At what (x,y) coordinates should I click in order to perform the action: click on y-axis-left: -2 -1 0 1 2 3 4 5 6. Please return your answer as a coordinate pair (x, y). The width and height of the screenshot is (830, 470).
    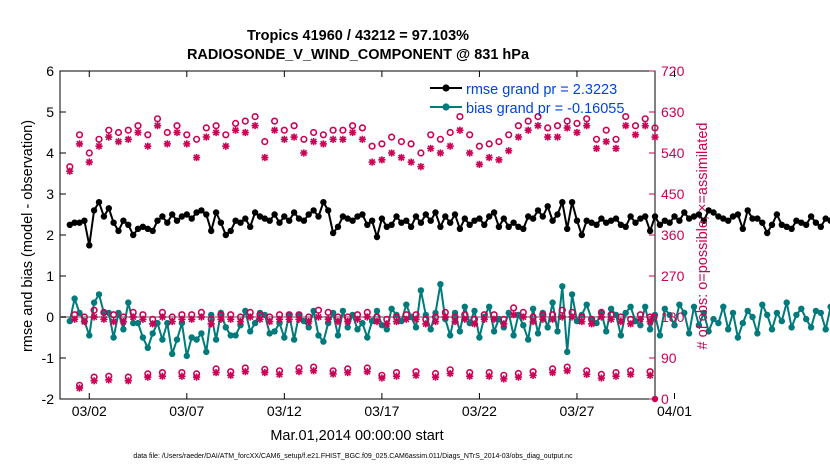
    Looking at the image, I should click on (54, 235).